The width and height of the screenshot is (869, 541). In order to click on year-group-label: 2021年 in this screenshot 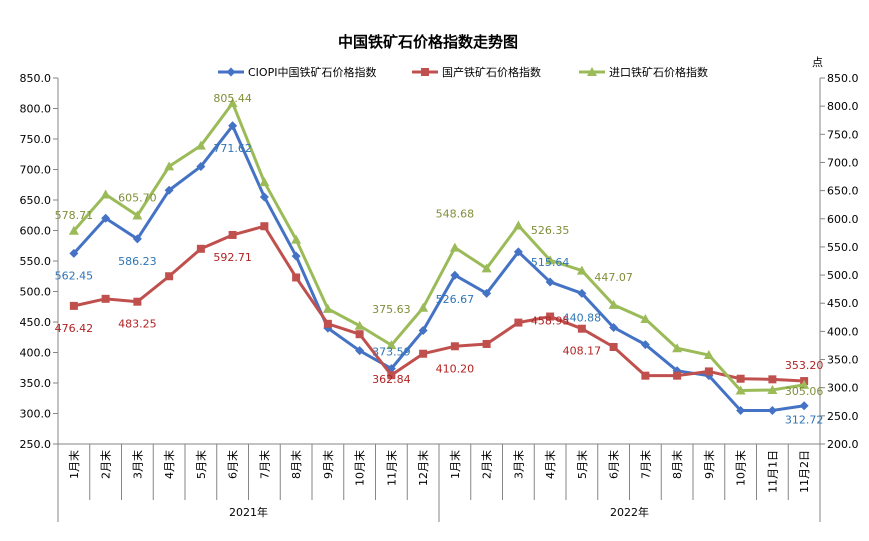, I will do `click(248, 512)`.